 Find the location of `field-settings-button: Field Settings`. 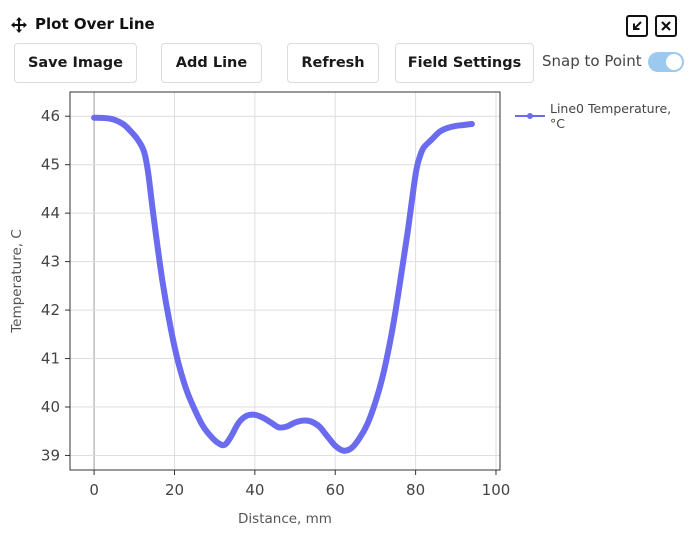

field-settings-button: Field Settings is located at coordinates (464, 63).